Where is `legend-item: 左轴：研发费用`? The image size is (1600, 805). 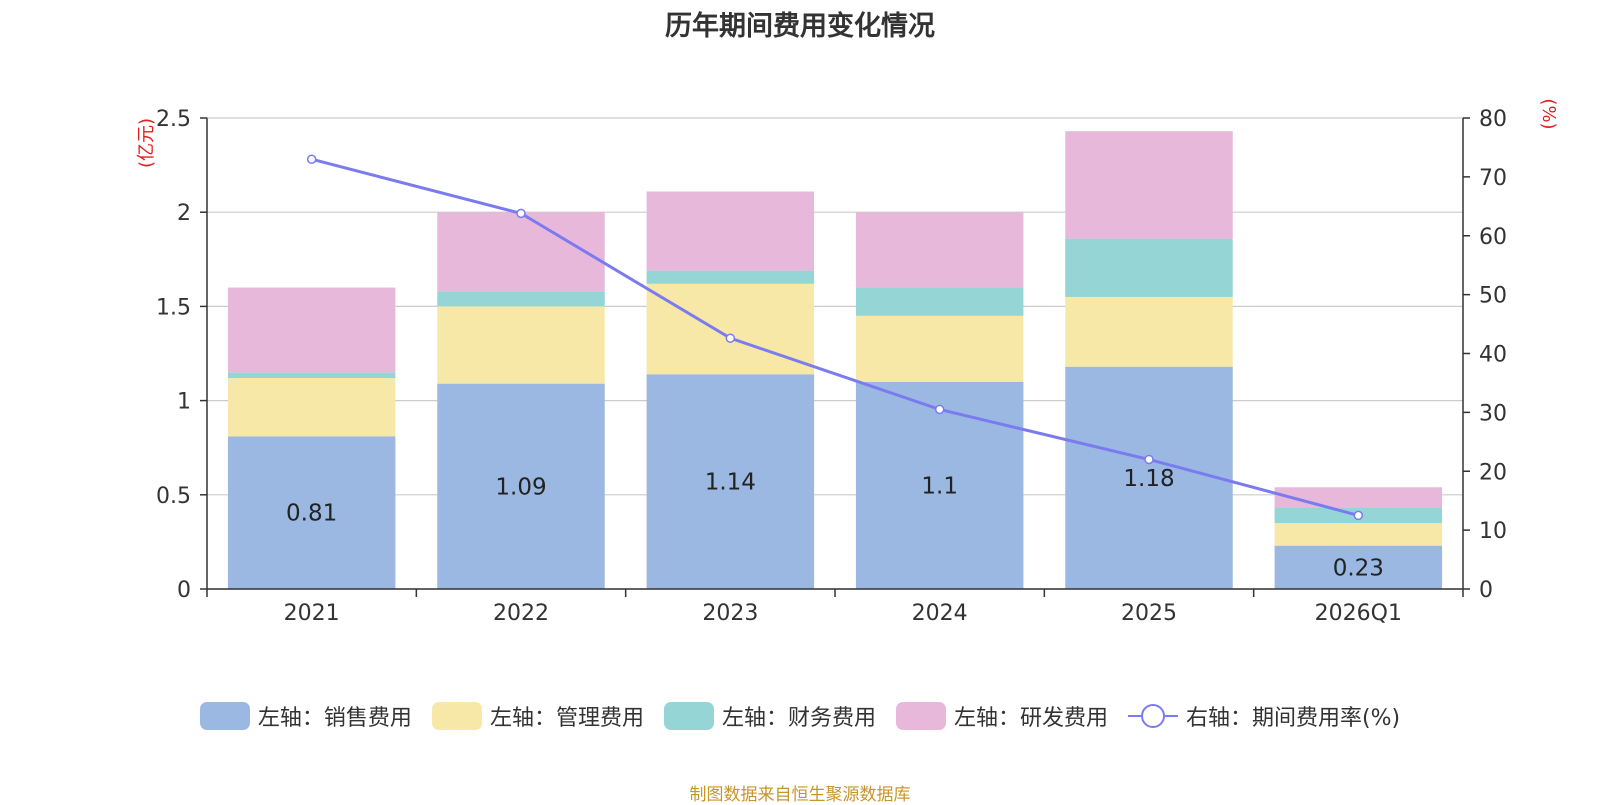 legend-item: 左轴：研发费用 is located at coordinates (1001, 716).